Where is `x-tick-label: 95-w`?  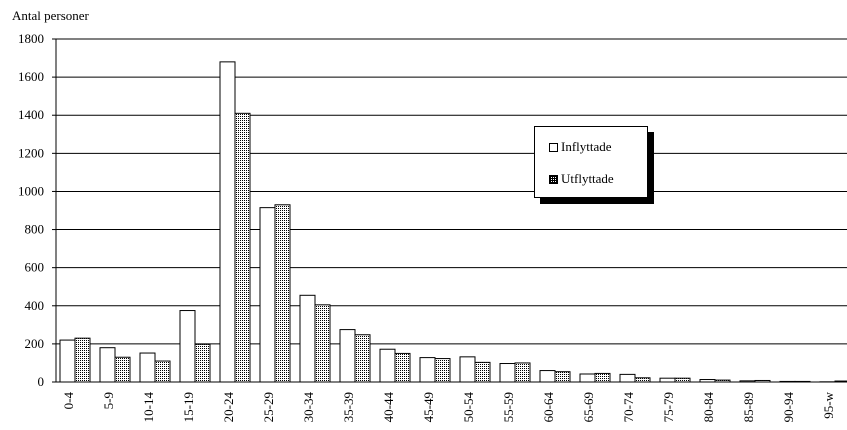 x-tick-label: 95-w is located at coordinates (828, 404).